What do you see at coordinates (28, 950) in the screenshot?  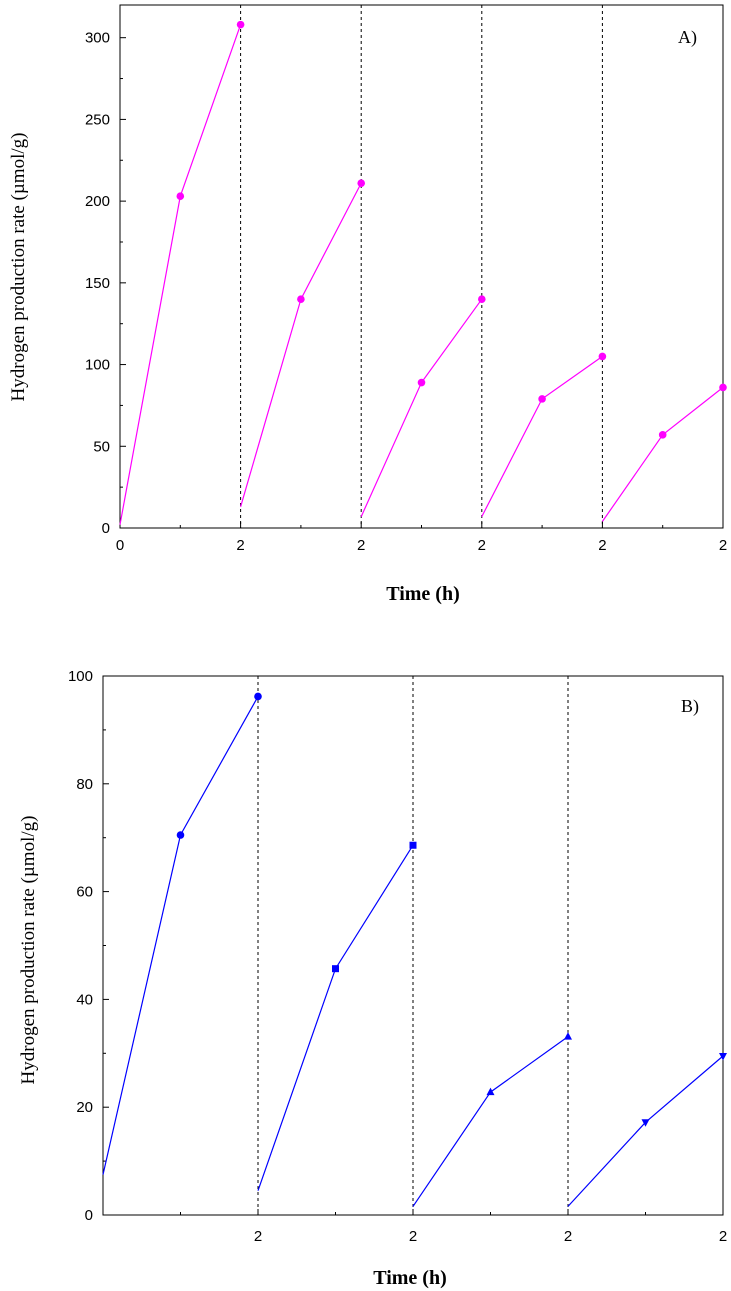 I see `panel-b-y-axis-title: Hydrogen production rate (µmol/g)` at bounding box center [28, 950].